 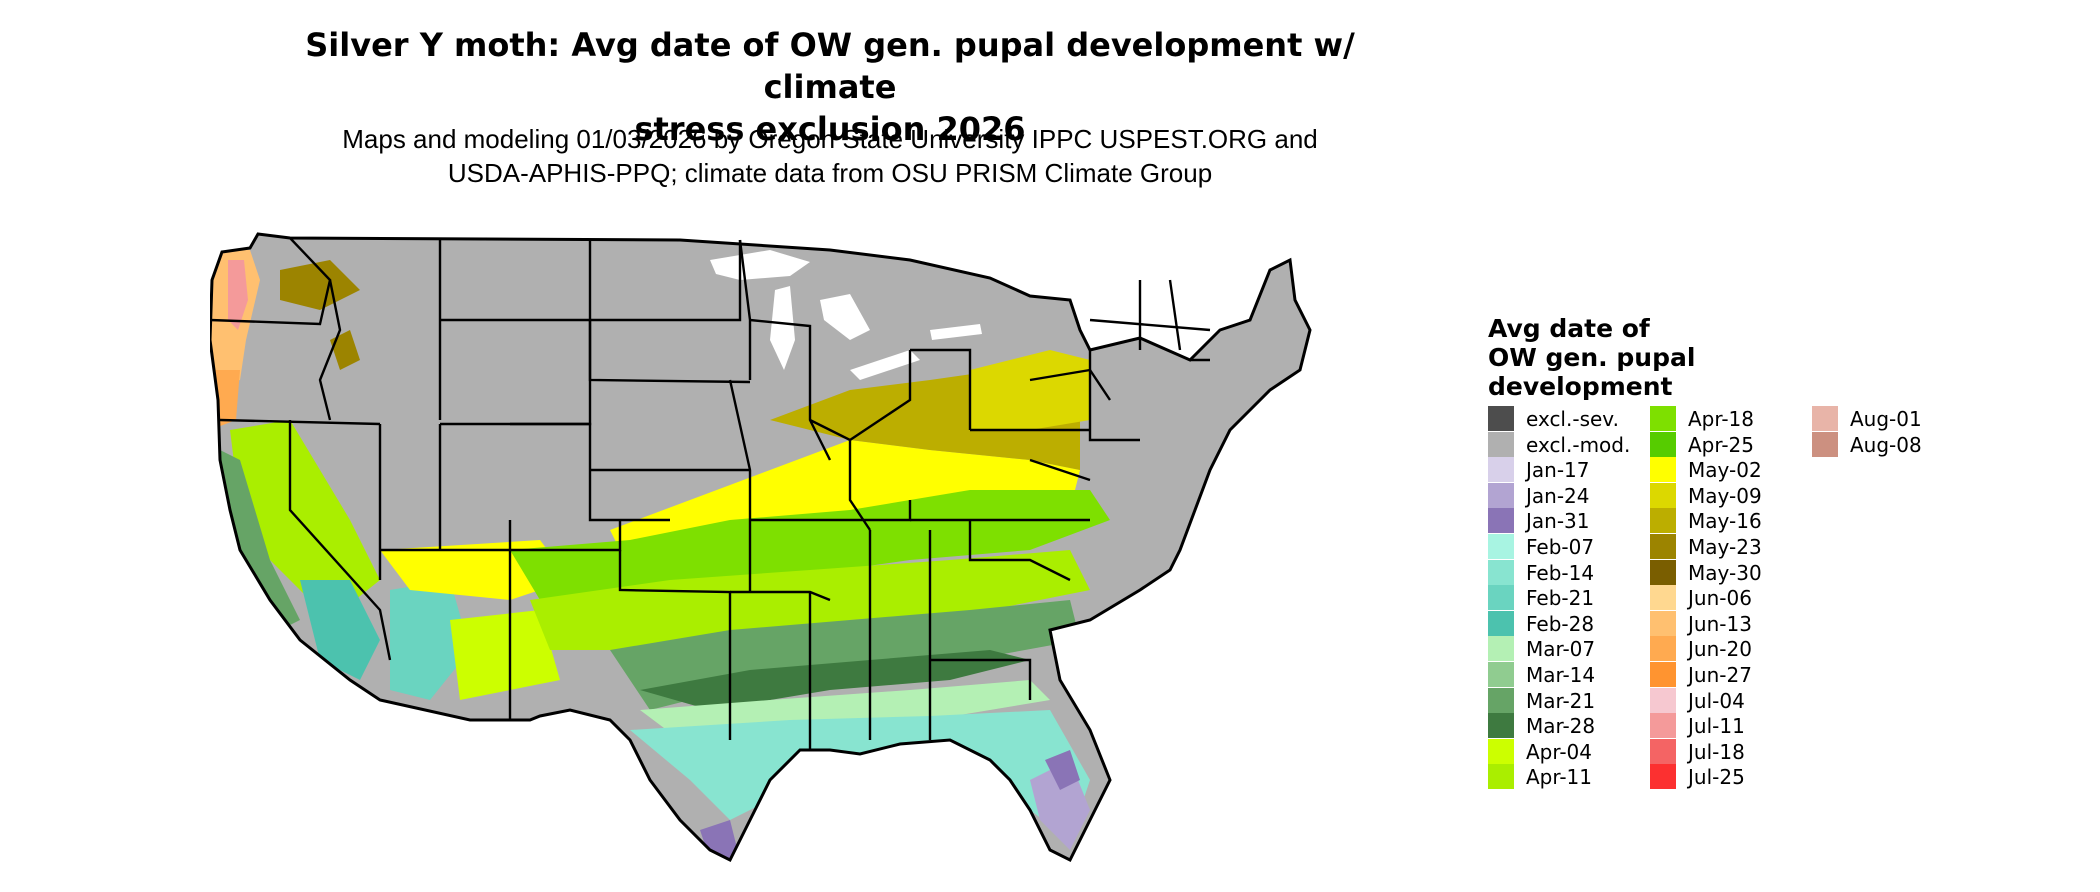 I want to click on legend-label: Aug-01, so click(x=1886, y=419).